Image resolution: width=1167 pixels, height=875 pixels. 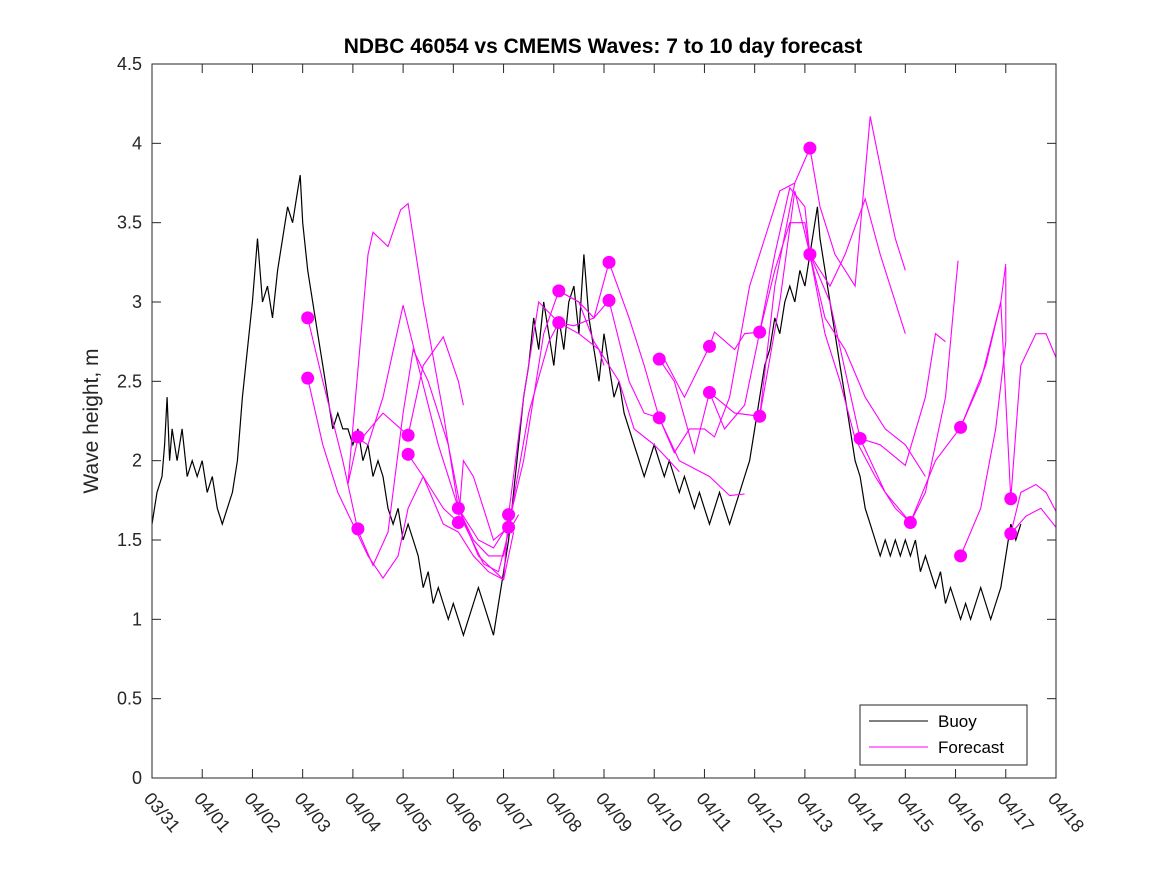 What do you see at coordinates (129, 699) in the screenshot?
I see `y-tick-label: 0.5` at bounding box center [129, 699].